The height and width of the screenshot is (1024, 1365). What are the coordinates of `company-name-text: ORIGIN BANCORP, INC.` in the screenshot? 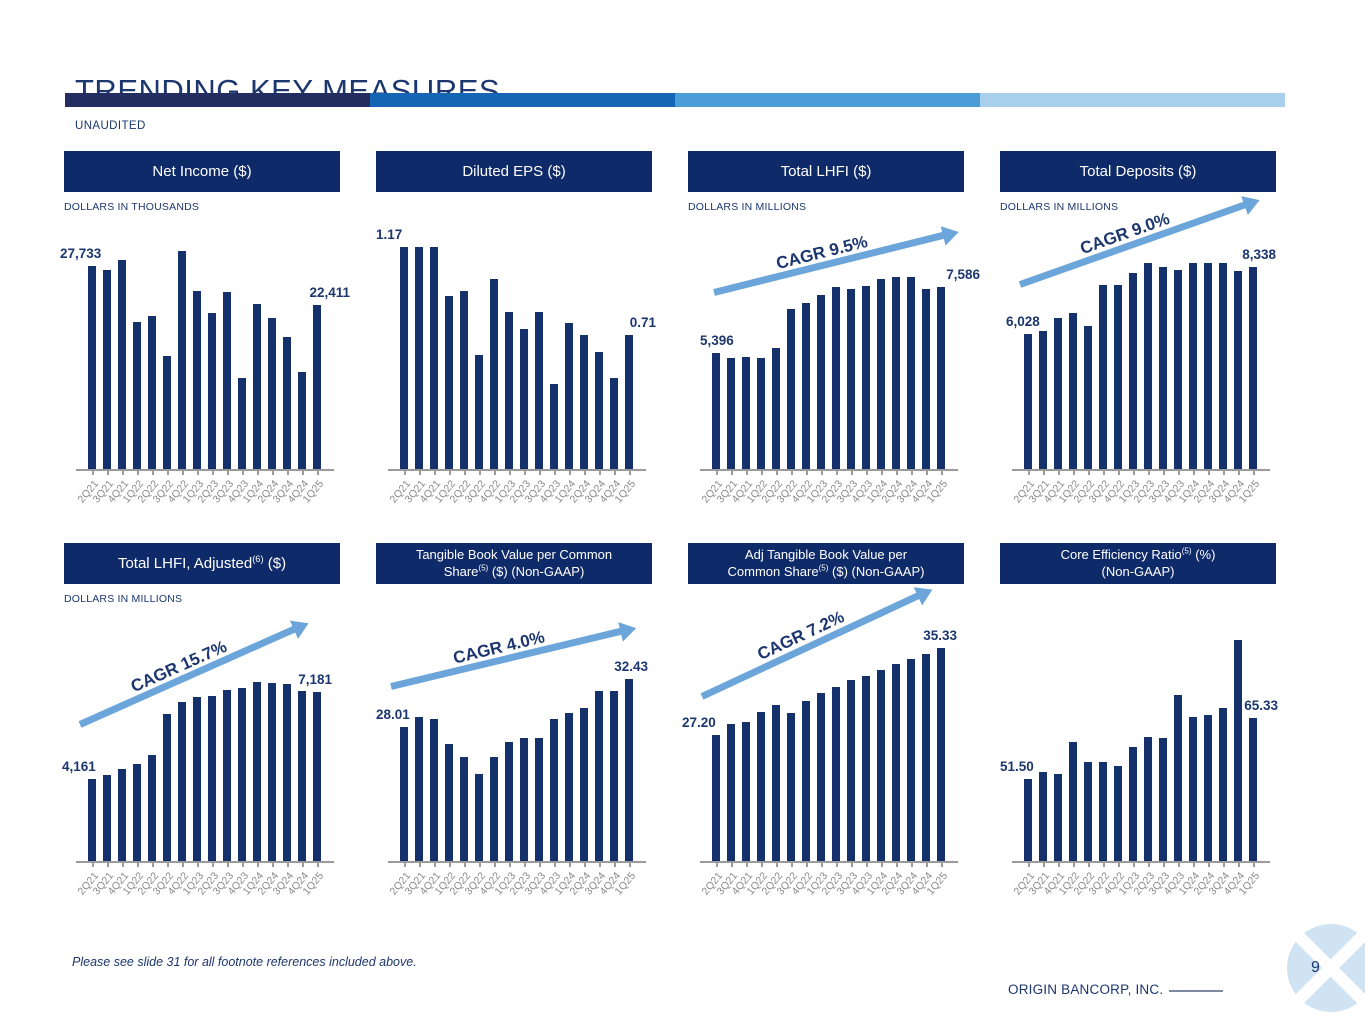 It's located at (1086, 989).